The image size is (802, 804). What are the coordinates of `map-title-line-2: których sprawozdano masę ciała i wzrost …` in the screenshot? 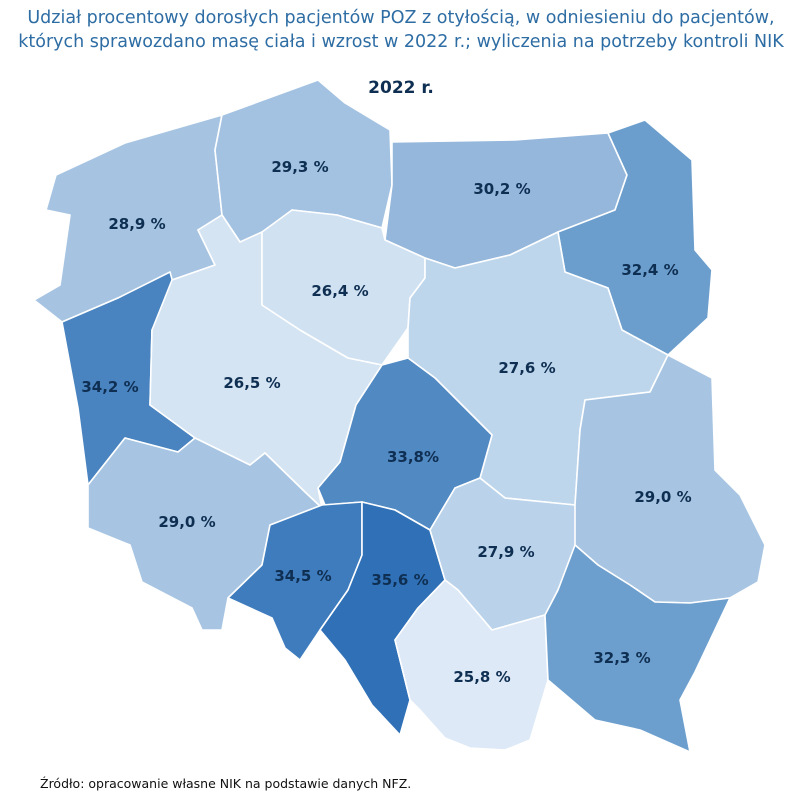 It's located at (401, 42).